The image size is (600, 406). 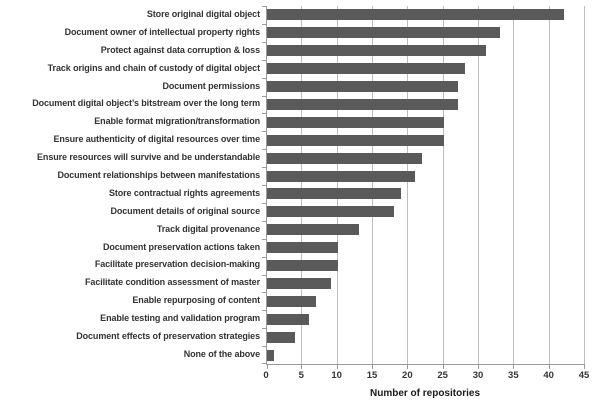 What do you see at coordinates (208, 228) in the screenshot?
I see `category-label: Track digital provenance` at bounding box center [208, 228].